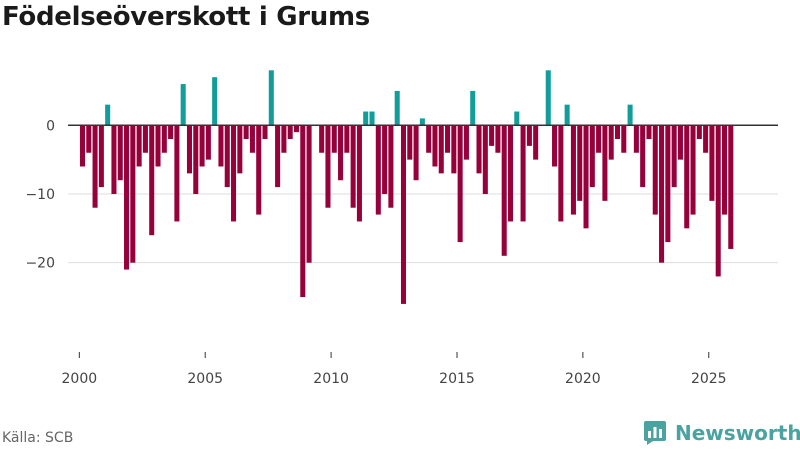 The image size is (800, 450). What do you see at coordinates (331, 379) in the screenshot?
I see `x-tick-label: 2010` at bounding box center [331, 379].